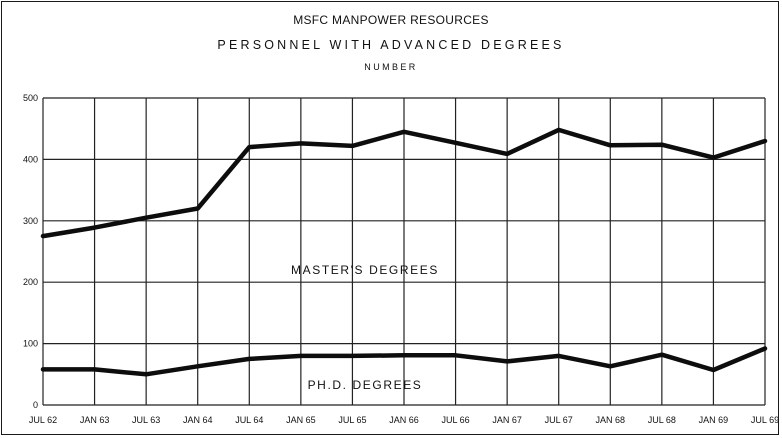 The height and width of the screenshot is (438, 782). I want to click on phd-degrees-label: PH.D. DEGREES, so click(365, 385).